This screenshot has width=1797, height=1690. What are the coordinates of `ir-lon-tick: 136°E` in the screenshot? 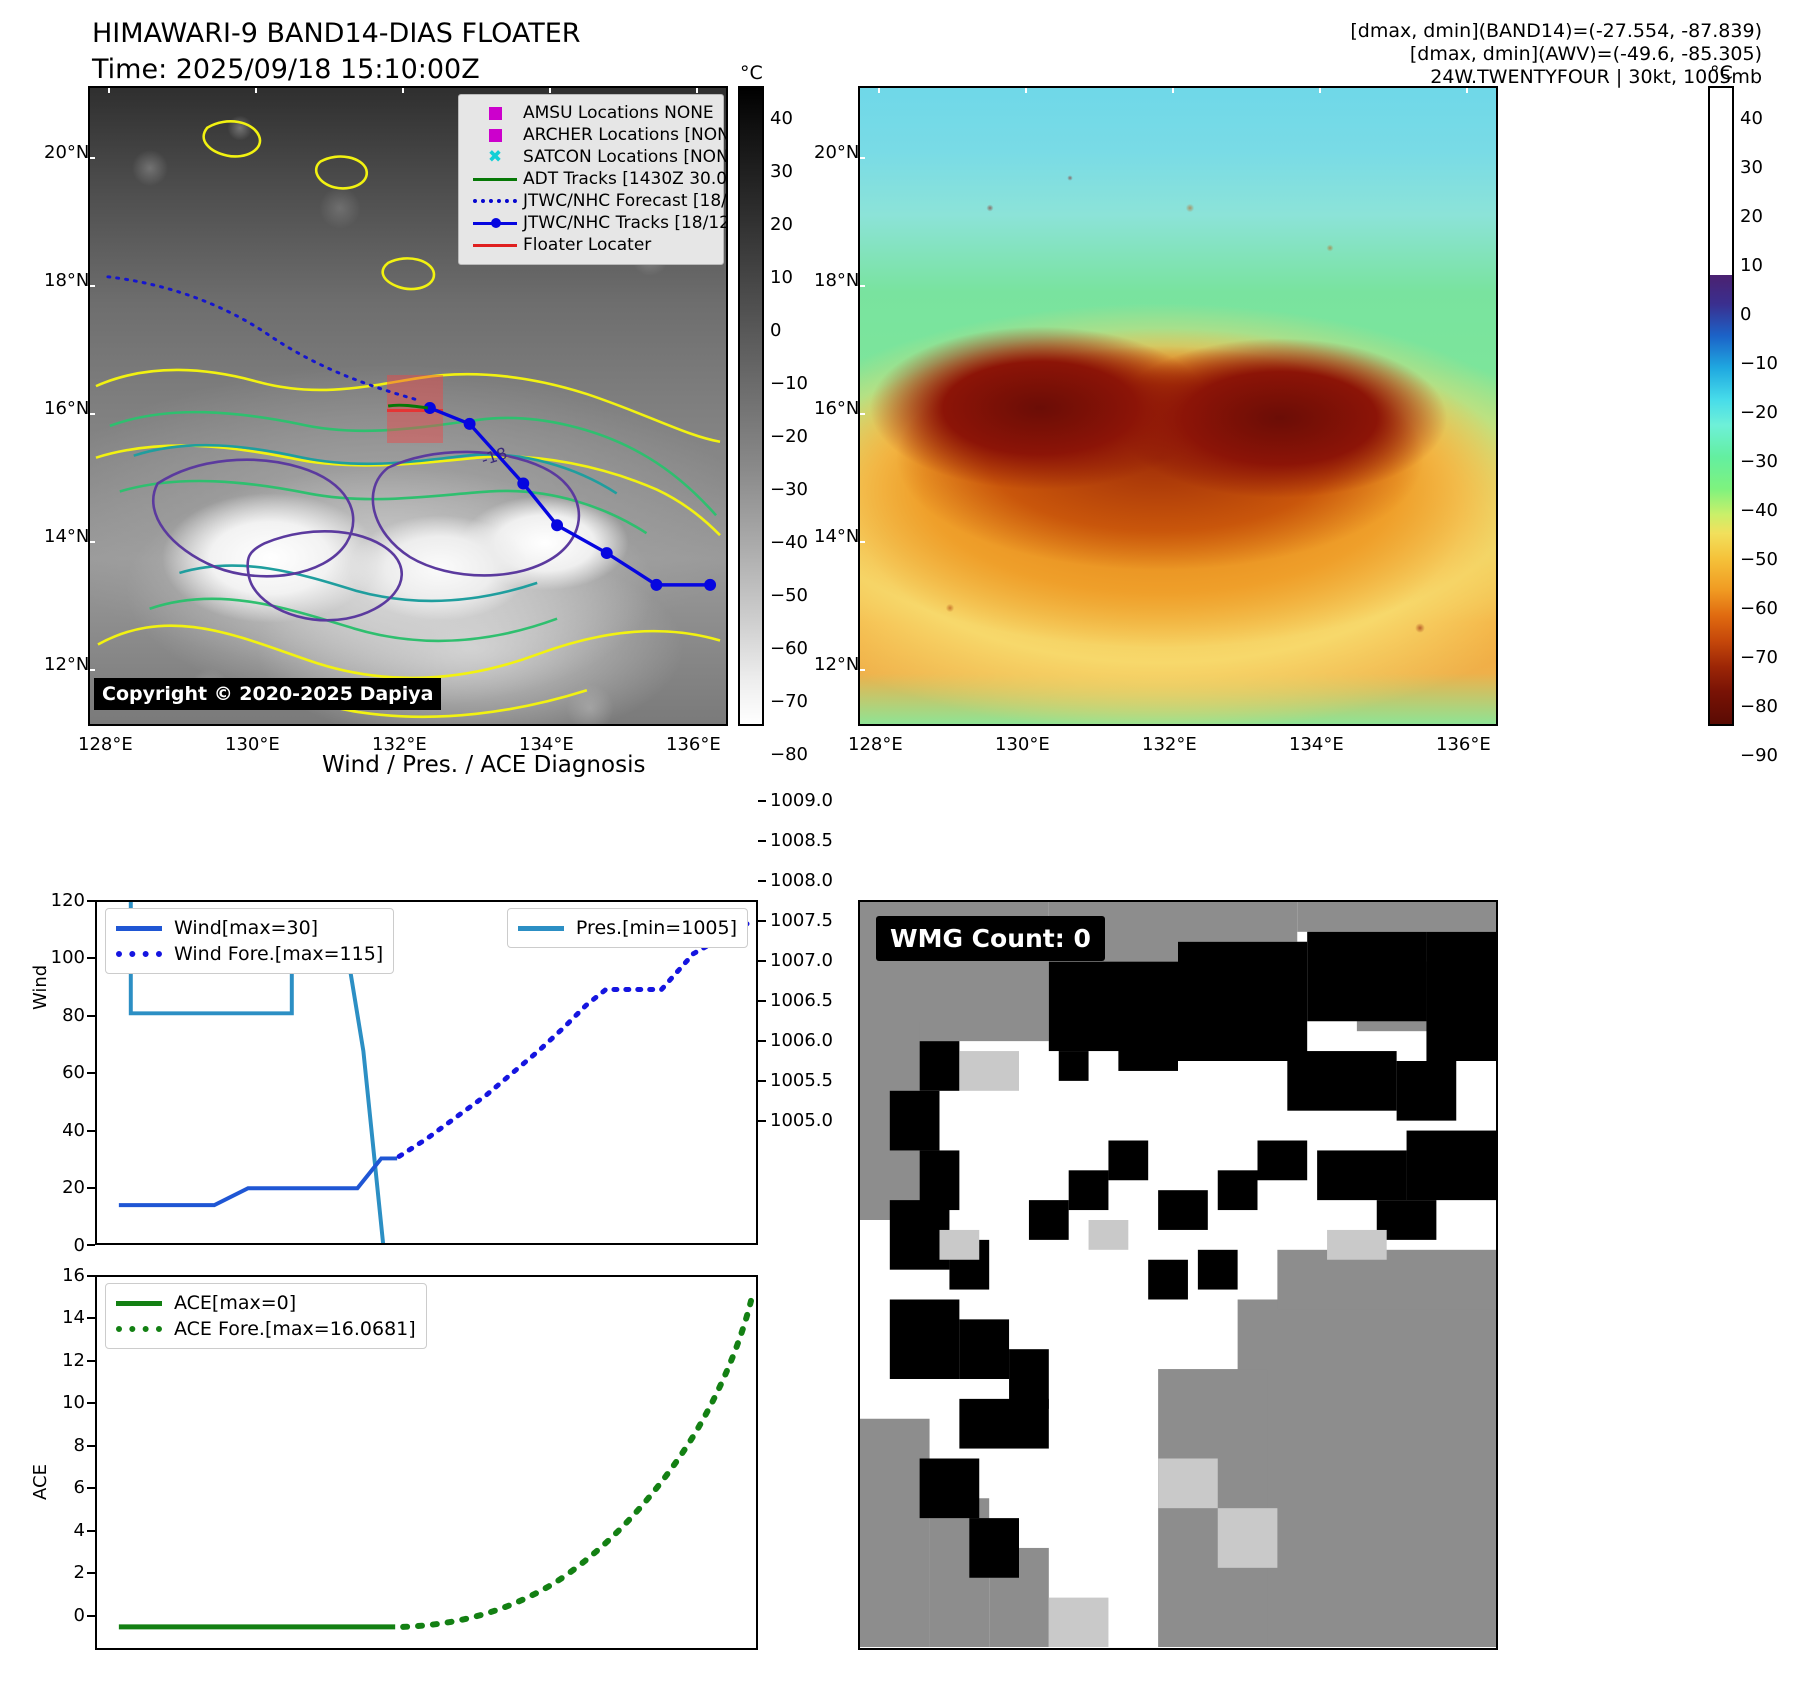 It's located at (693, 744).